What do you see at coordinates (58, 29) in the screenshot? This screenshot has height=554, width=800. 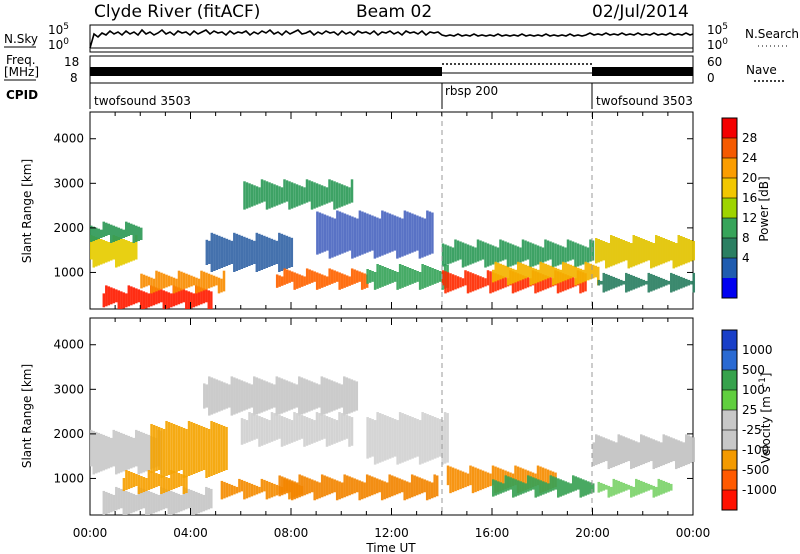 I see `nsky-tick-top: 105` at bounding box center [58, 29].